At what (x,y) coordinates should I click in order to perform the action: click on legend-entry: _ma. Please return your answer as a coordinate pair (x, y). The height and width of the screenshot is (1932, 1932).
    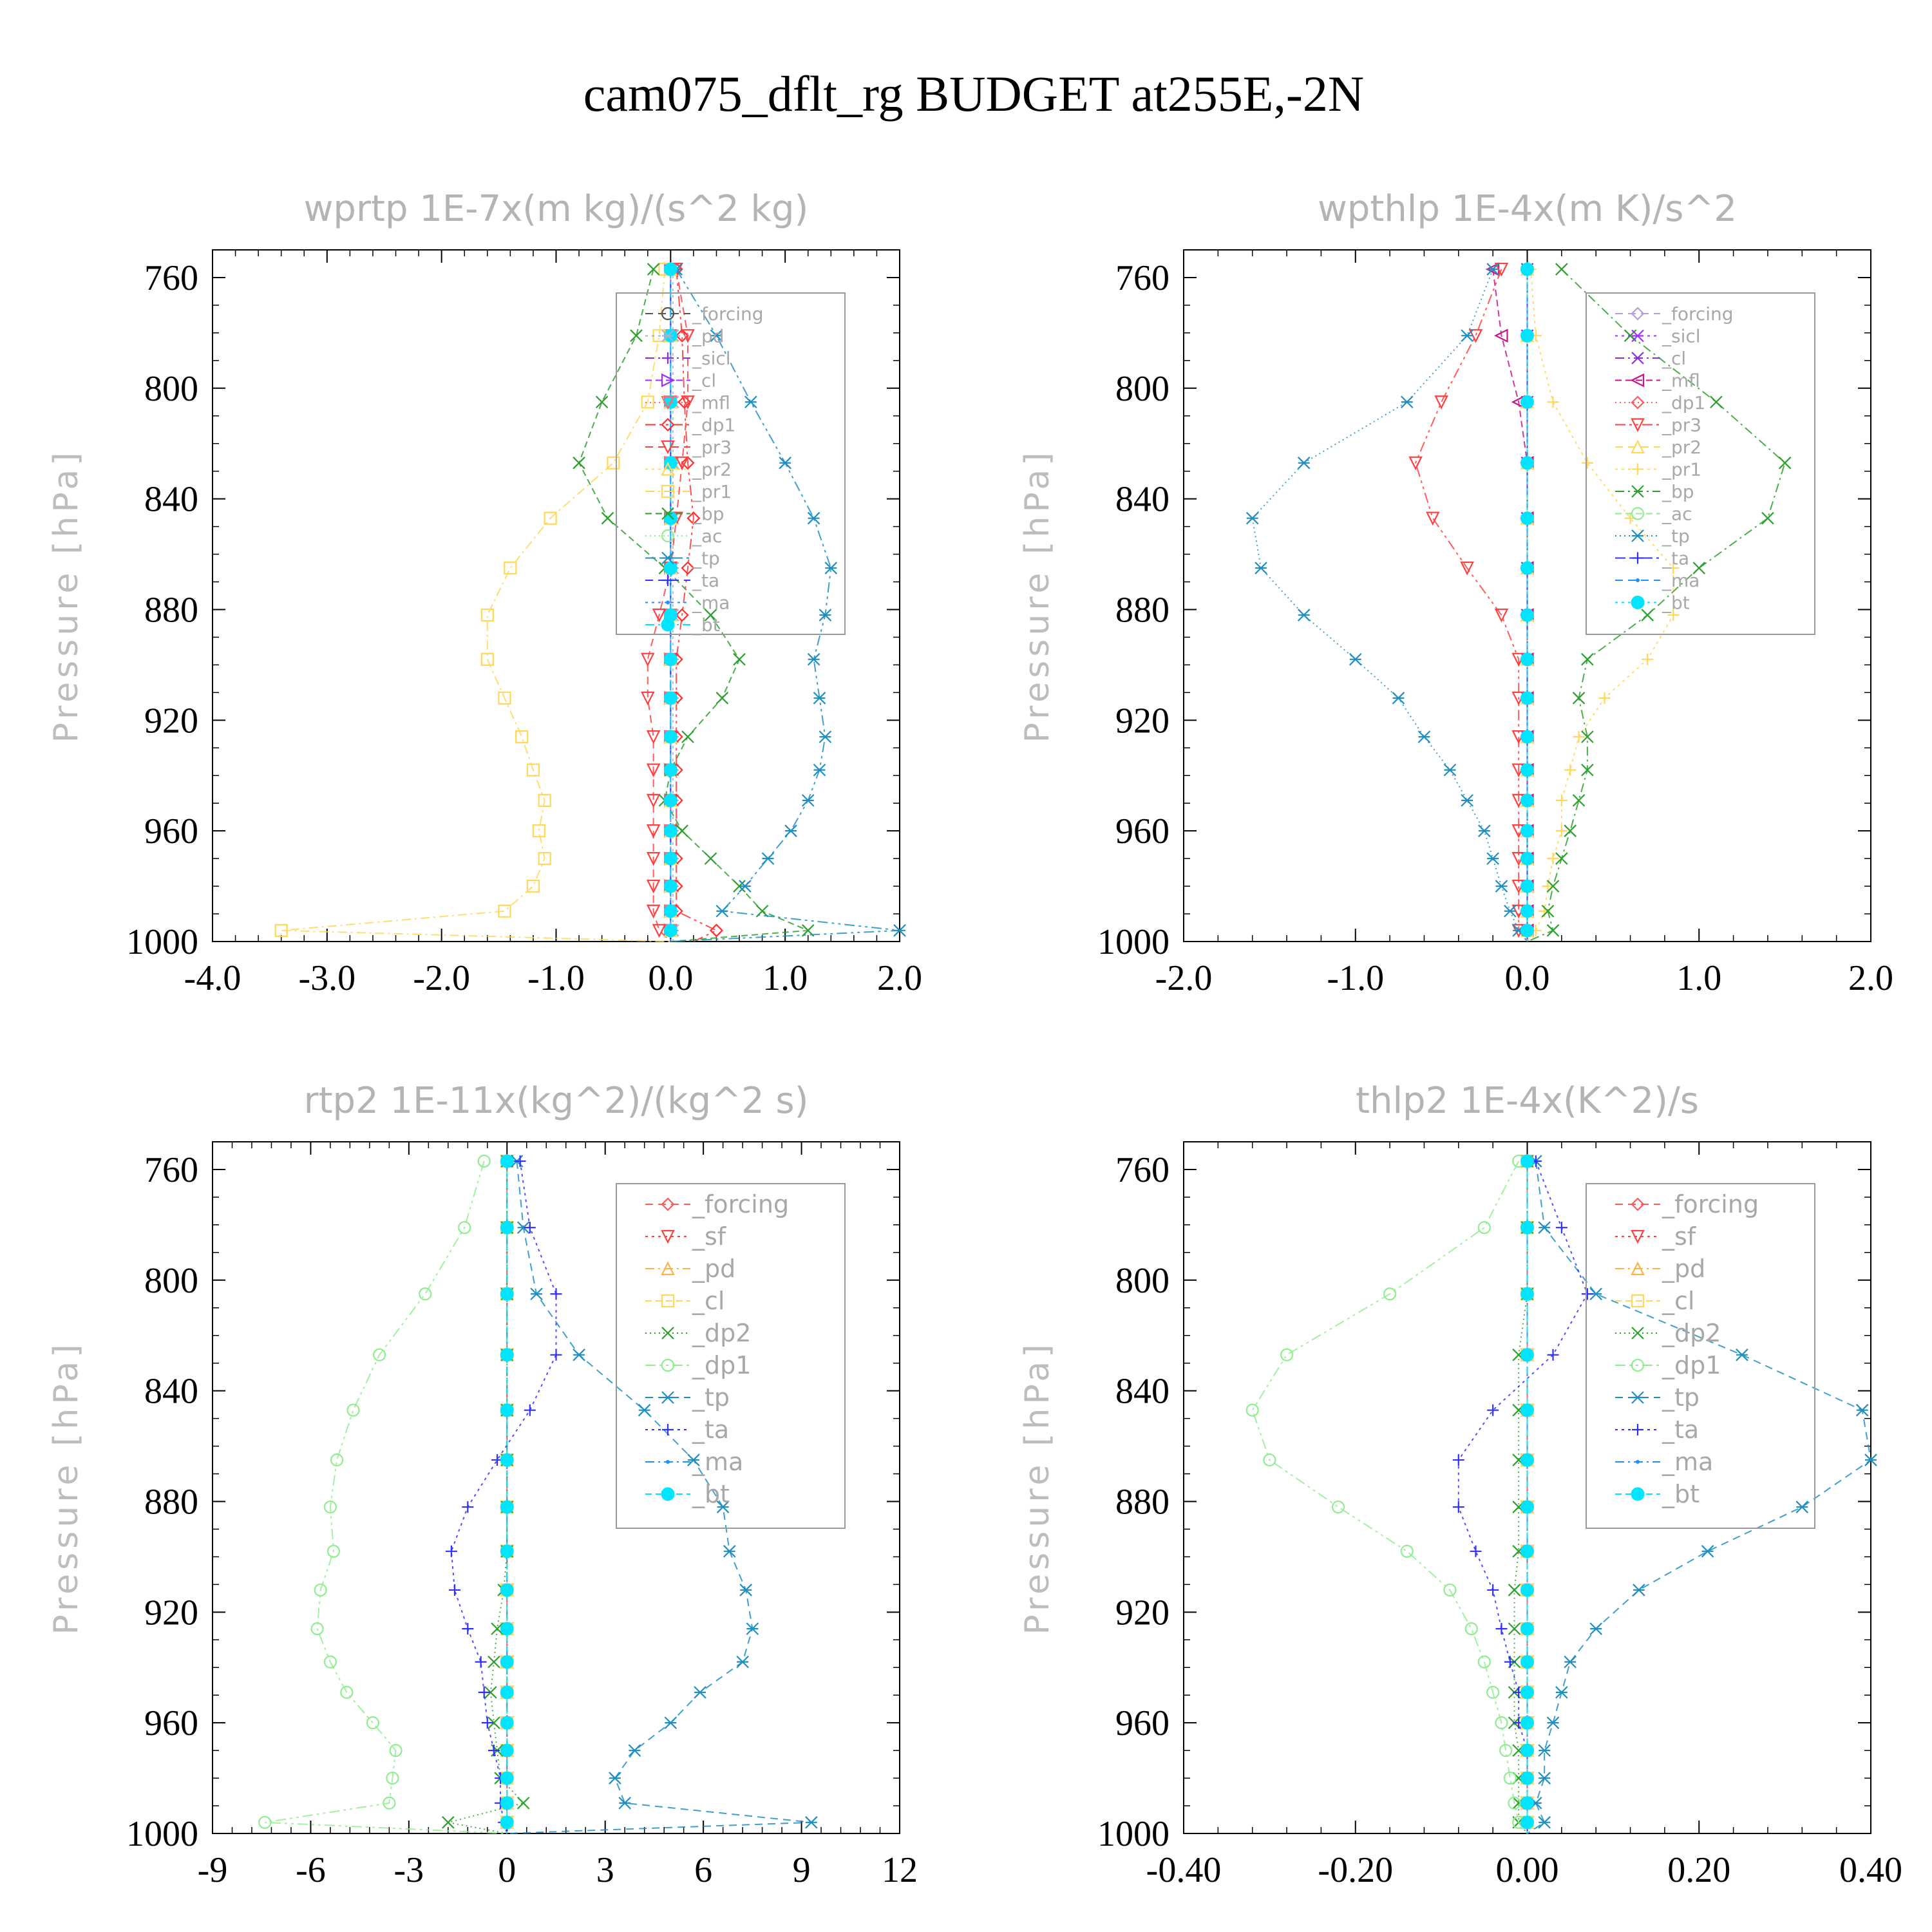
    Looking at the image, I should click on (1681, 580).